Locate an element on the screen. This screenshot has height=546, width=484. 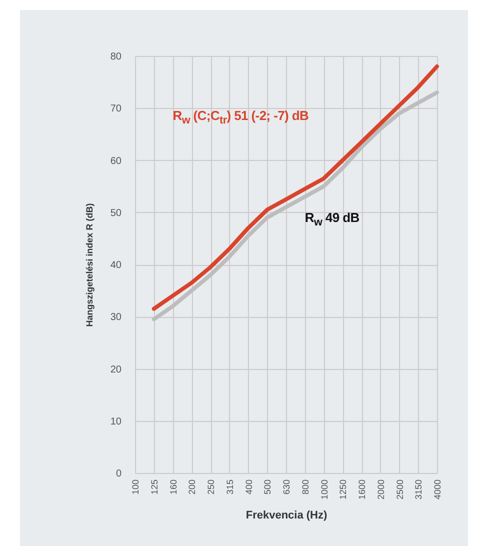
y-tick-label: 30 is located at coordinates (116, 318).